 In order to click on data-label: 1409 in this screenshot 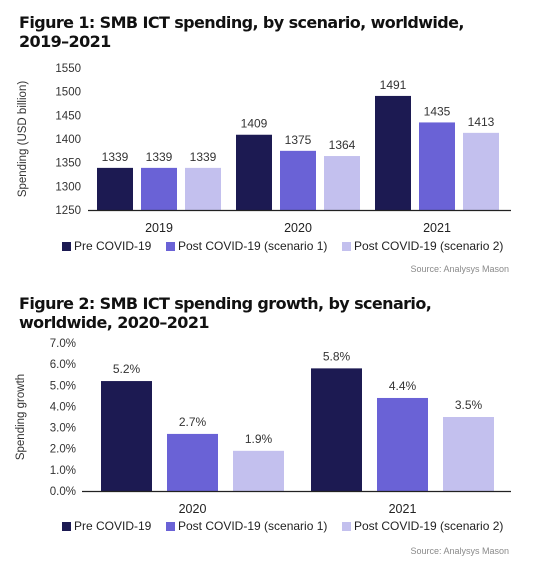, I will do `click(254, 124)`.